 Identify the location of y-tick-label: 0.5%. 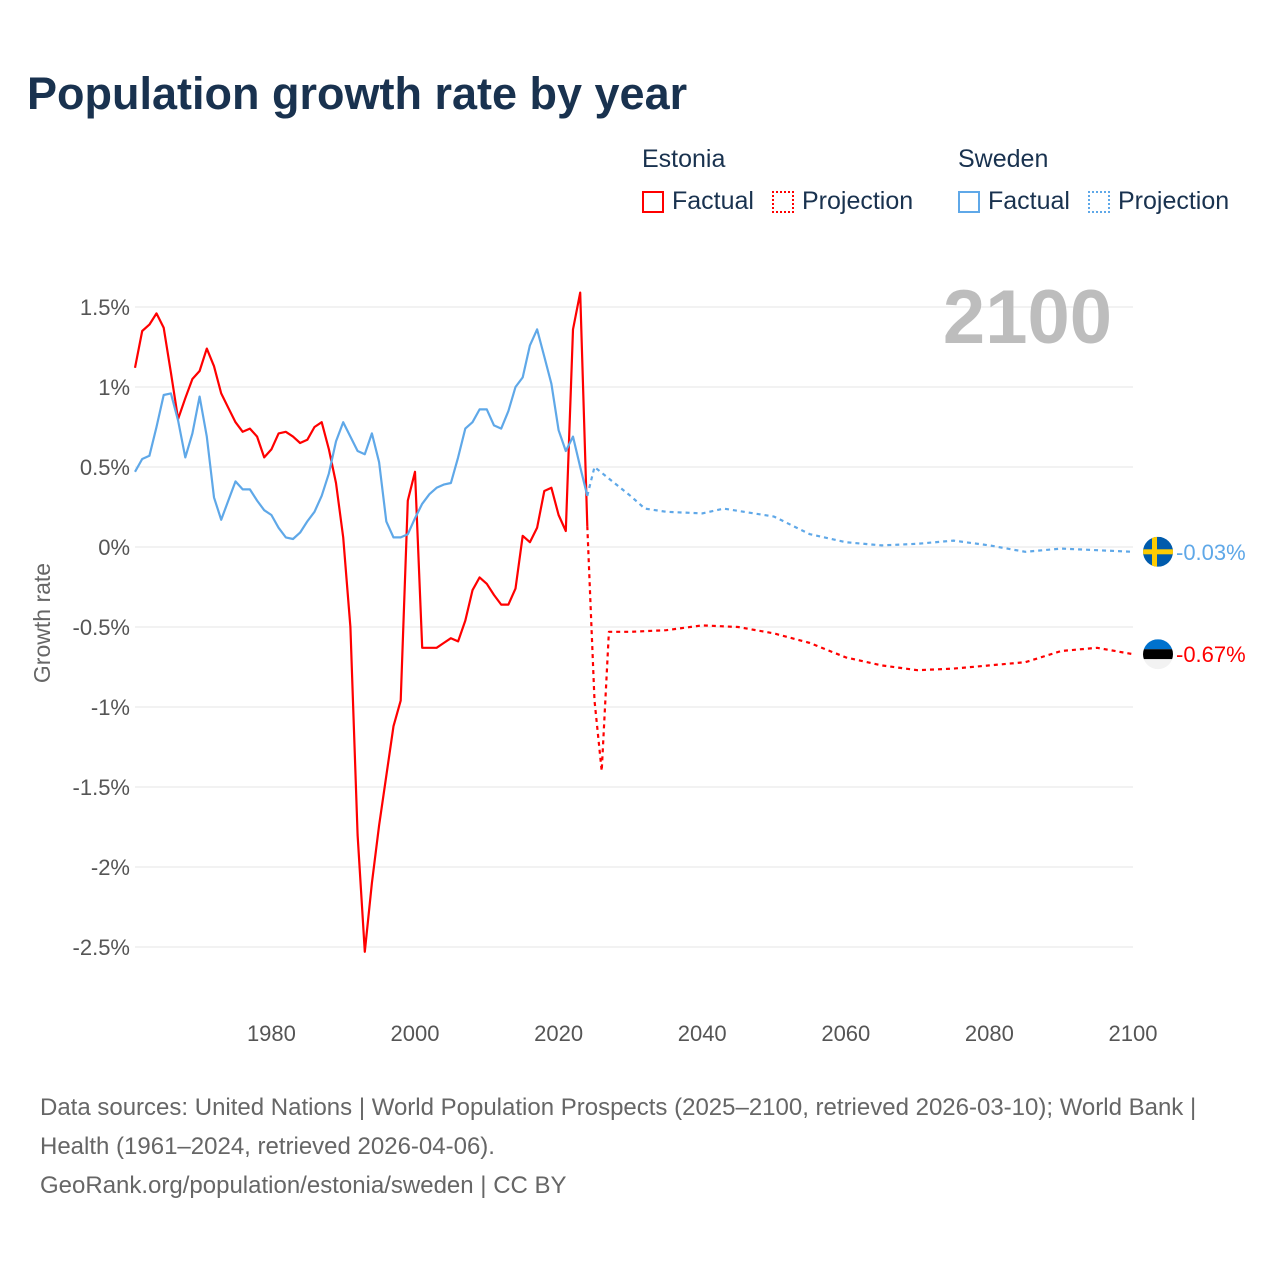
(105, 467).